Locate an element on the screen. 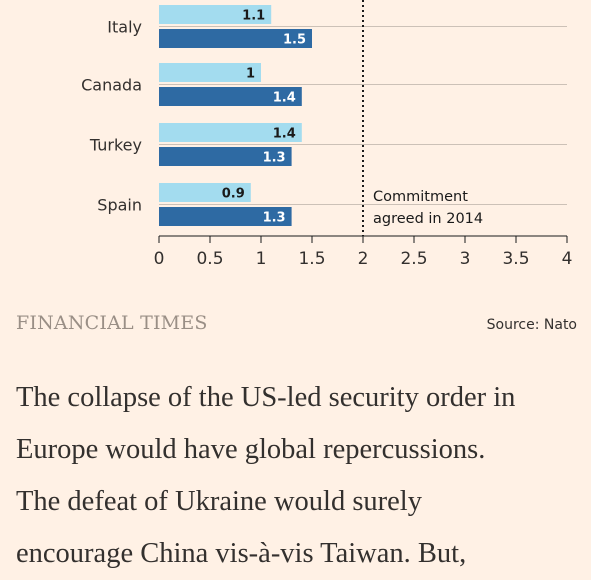 This screenshot has height=580, width=591. category-label: Italy is located at coordinates (124, 27).